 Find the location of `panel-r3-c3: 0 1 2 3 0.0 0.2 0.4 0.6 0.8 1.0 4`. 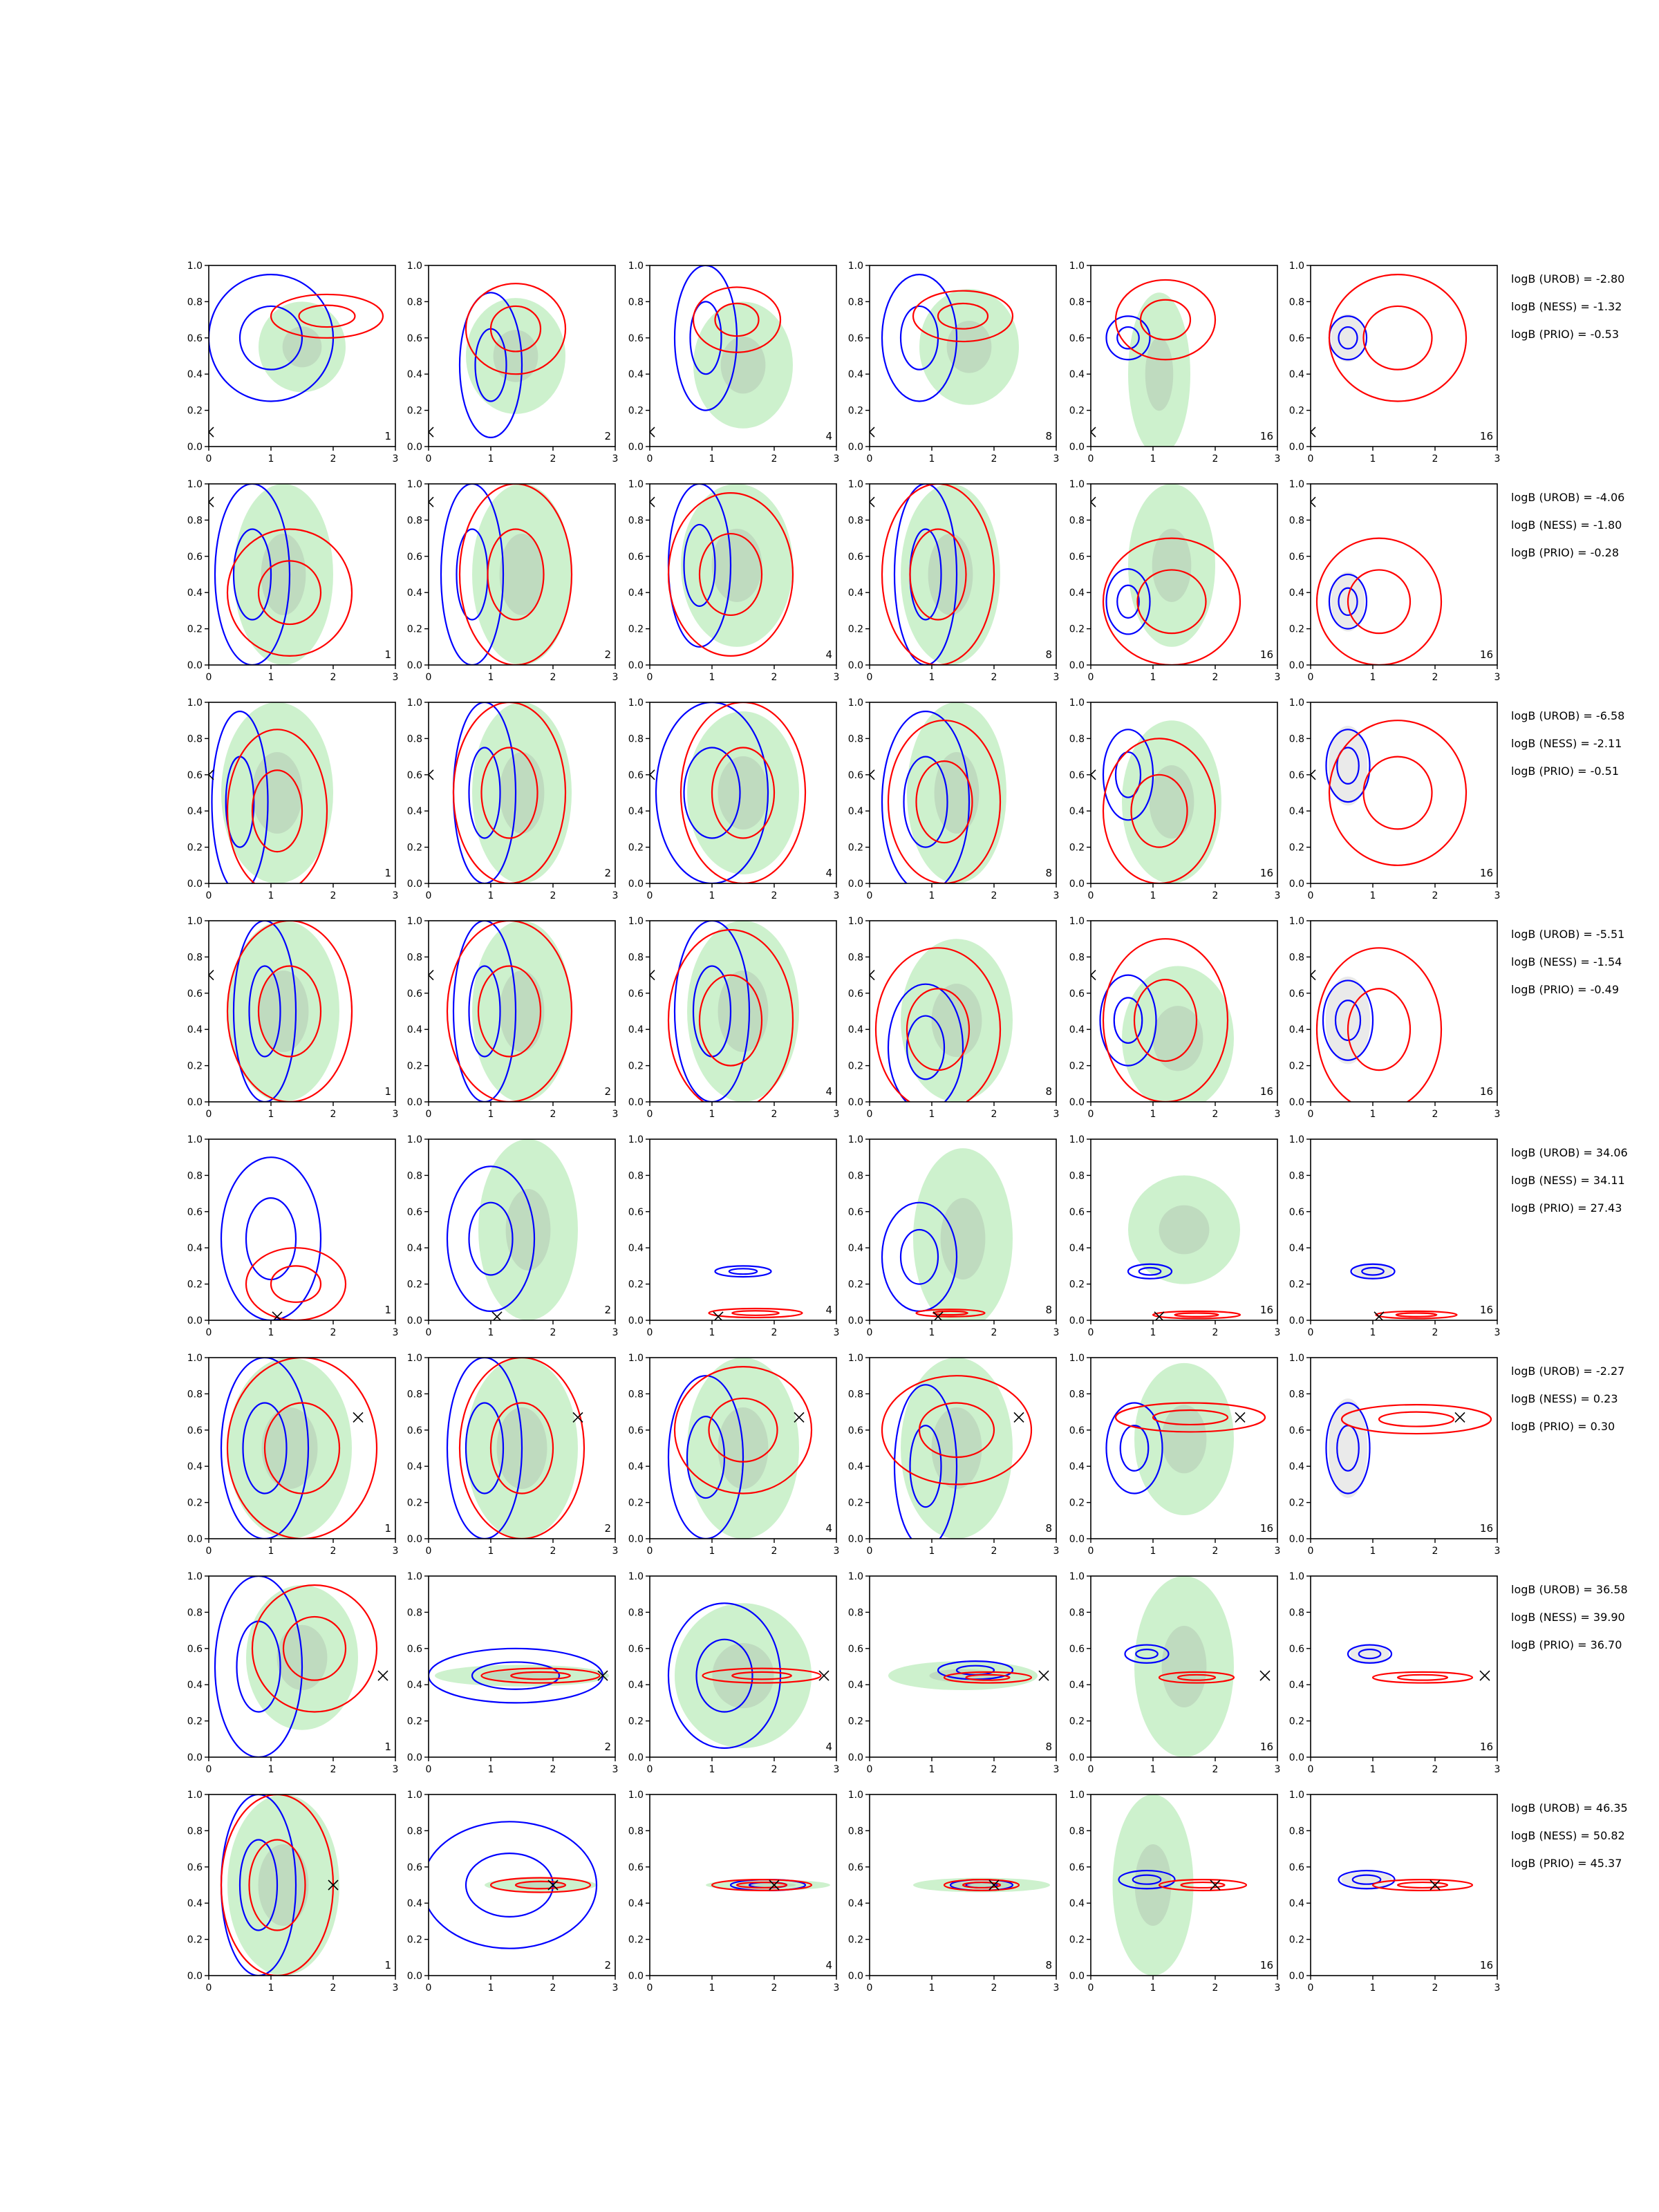

panel-r3-c3: 0 1 2 3 0.0 0.2 0.4 0.6 0.8 1.0 4 is located at coordinates (734, 799).